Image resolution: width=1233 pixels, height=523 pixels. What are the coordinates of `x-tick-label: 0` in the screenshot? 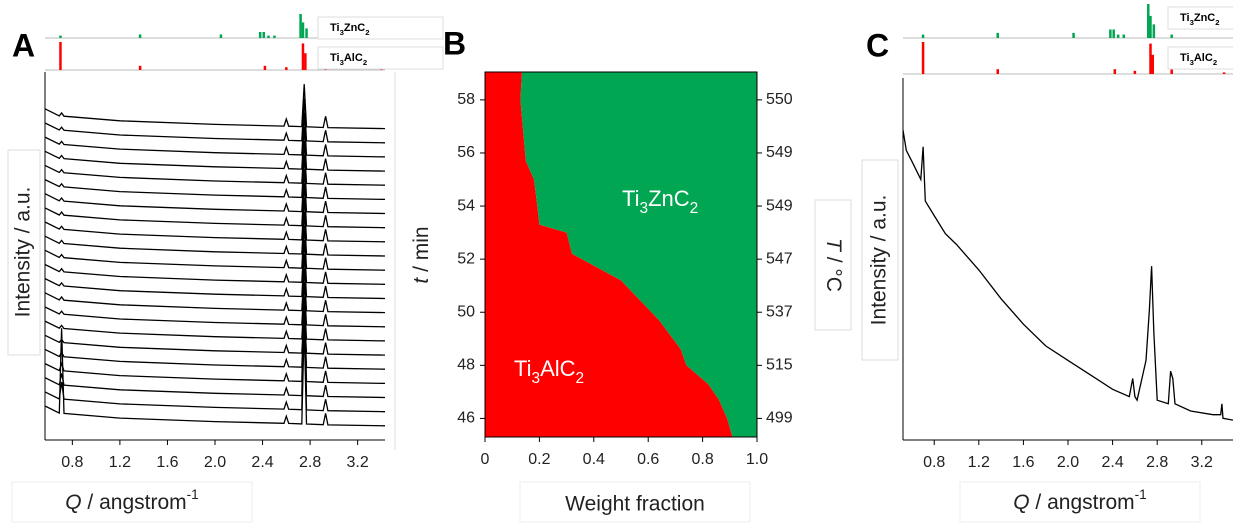 It's located at (485, 459).